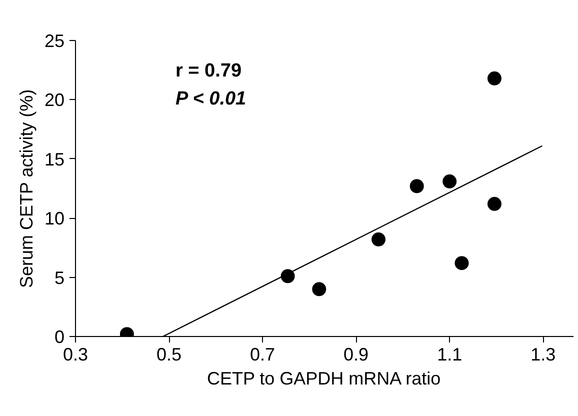 The width and height of the screenshot is (578, 416). What do you see at coordinates (54, 100) in the screenshot?
I see `y-tick-label: 20` at bounding box center [54, 100].